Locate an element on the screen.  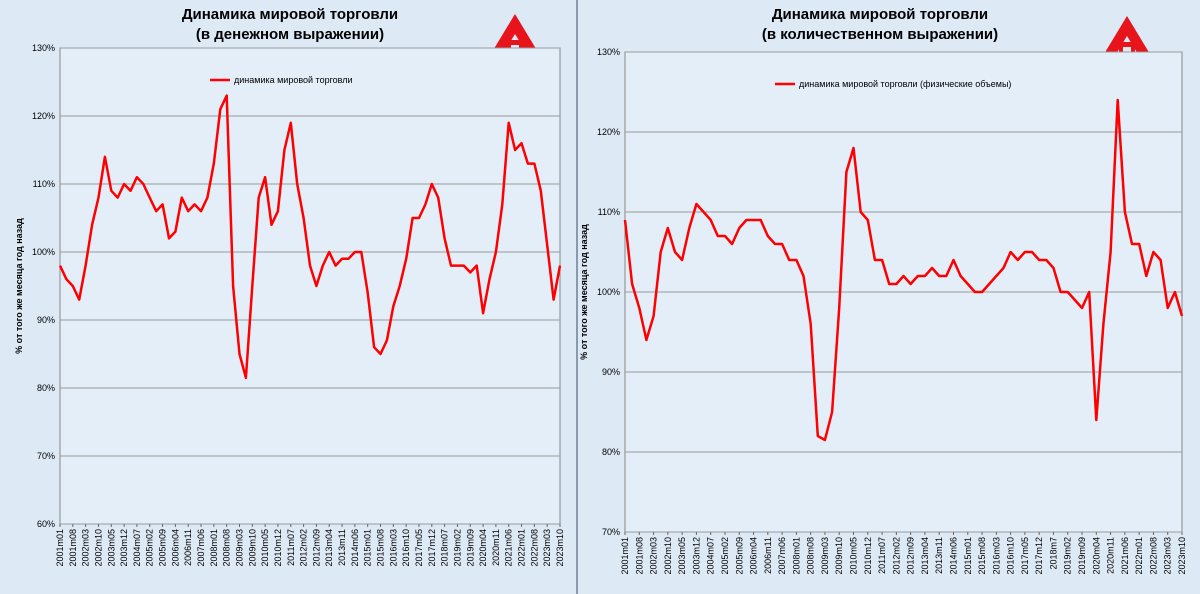
x-tick-label: 2010m05 is located at coordinates (265, 548).